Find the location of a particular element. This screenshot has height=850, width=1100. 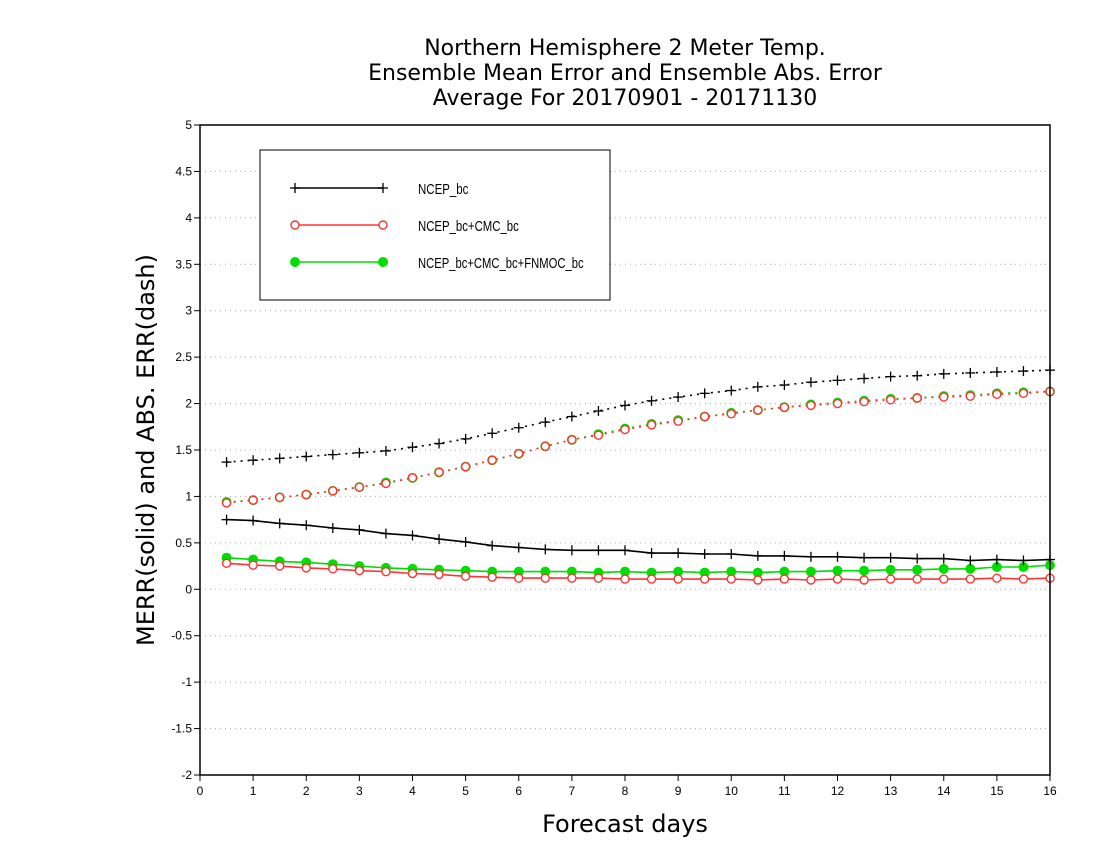

y-tick-label: 1 is located at coordinates (188, 496).